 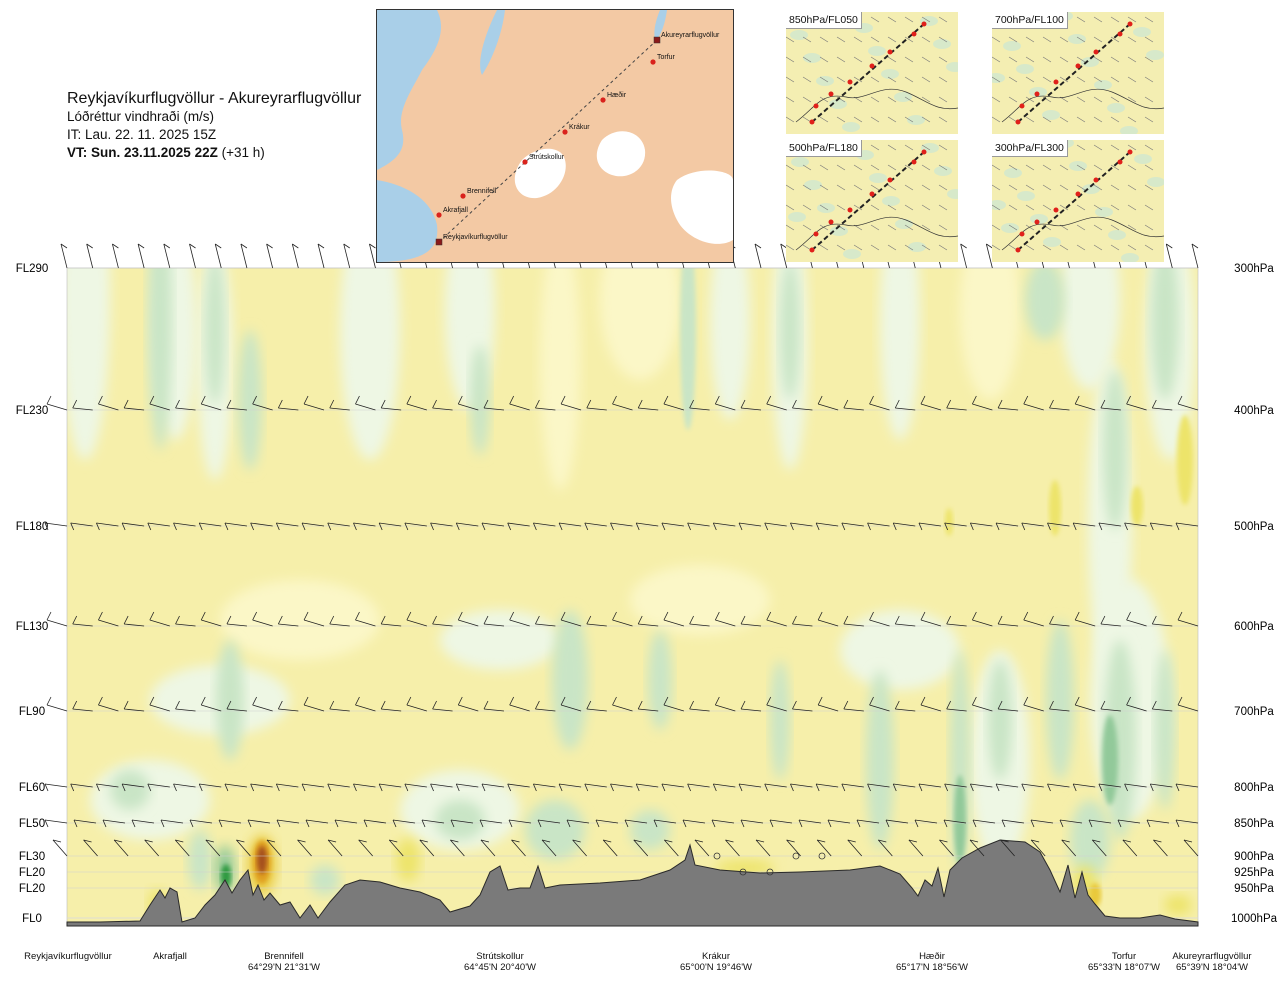 I want to click on location-name: Krákur, so click(x=716, y=956).